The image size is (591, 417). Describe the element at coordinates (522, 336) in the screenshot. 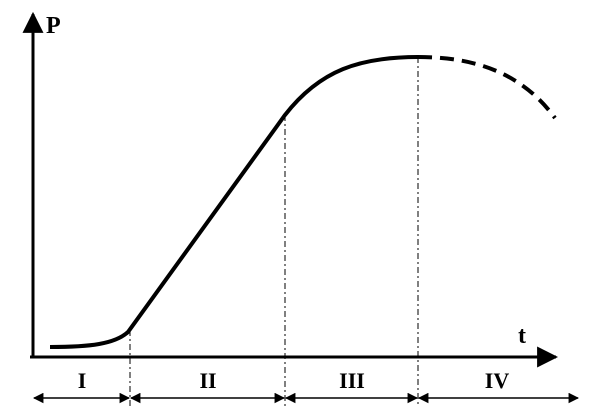

I see `x-axis-label: t` at that location.